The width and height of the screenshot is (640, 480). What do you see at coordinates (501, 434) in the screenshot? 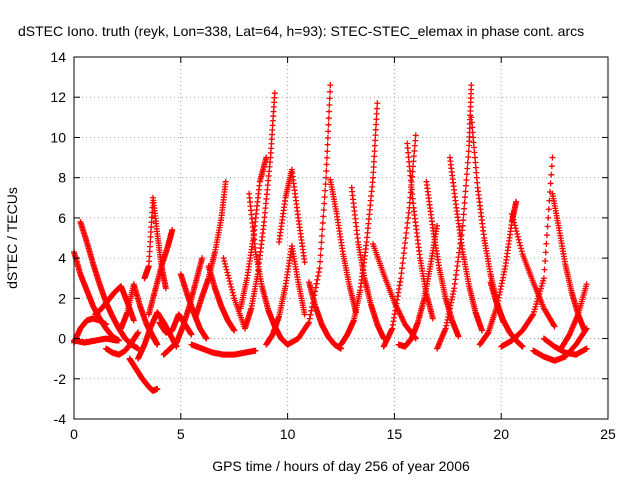
I see `x-tick-label: 20` at bounding box center [501, 434].